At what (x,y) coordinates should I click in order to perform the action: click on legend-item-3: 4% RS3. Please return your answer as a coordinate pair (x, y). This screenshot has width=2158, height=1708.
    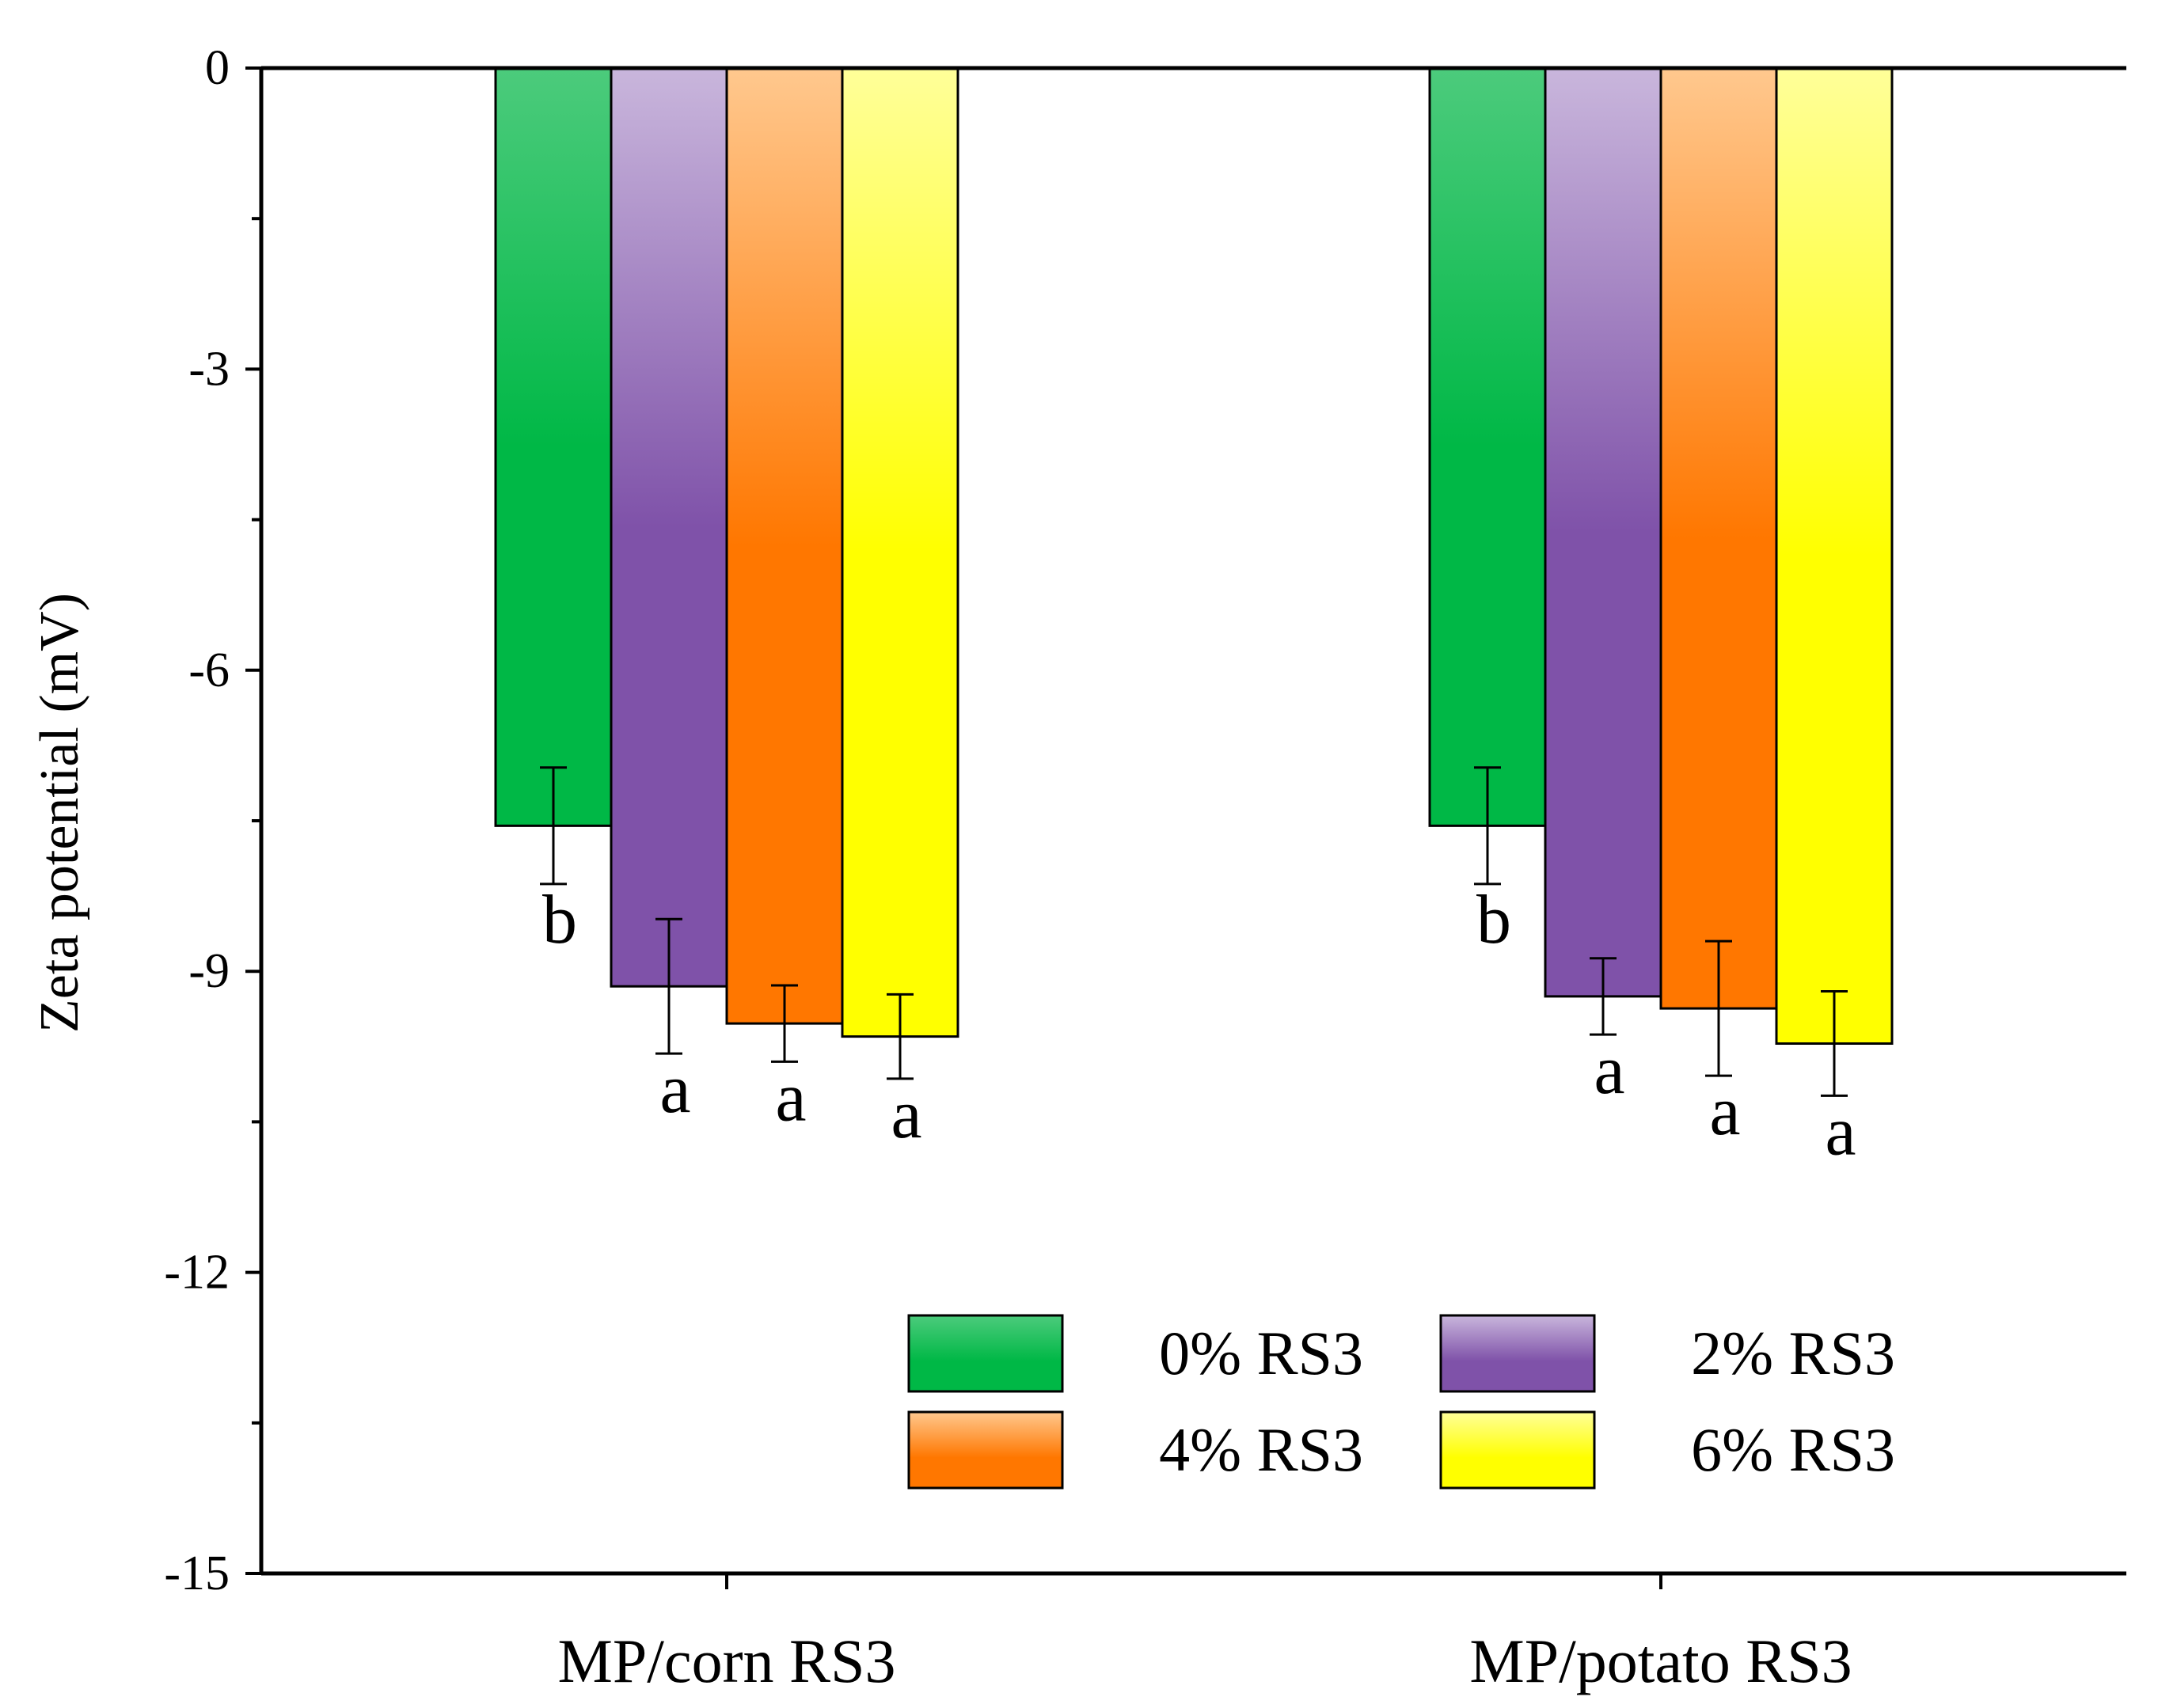
    Looking at the image, I should click on (1135, 1450).